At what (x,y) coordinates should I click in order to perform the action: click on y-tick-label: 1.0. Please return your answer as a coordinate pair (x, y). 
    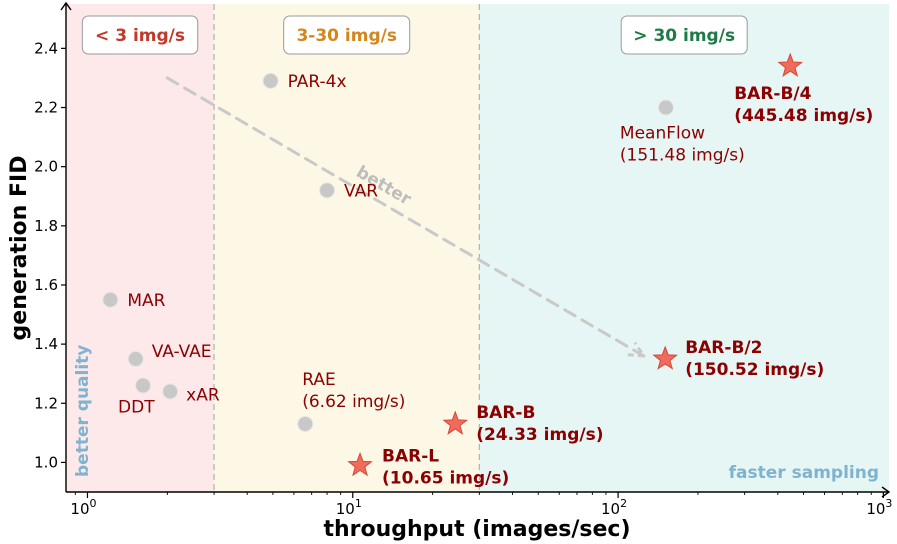
    Looking at the image, I should click on (46, 462).